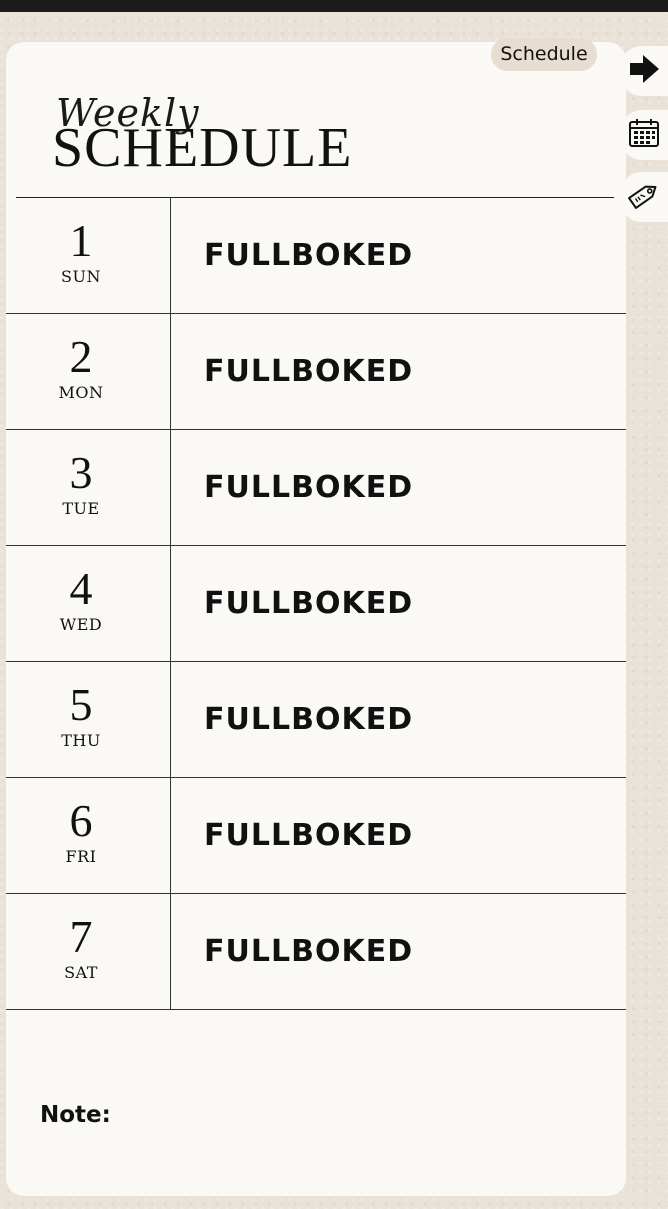  Describe the element at coordinates (81, 508) in the screenshot. I see `day-name: TUE` at that location.